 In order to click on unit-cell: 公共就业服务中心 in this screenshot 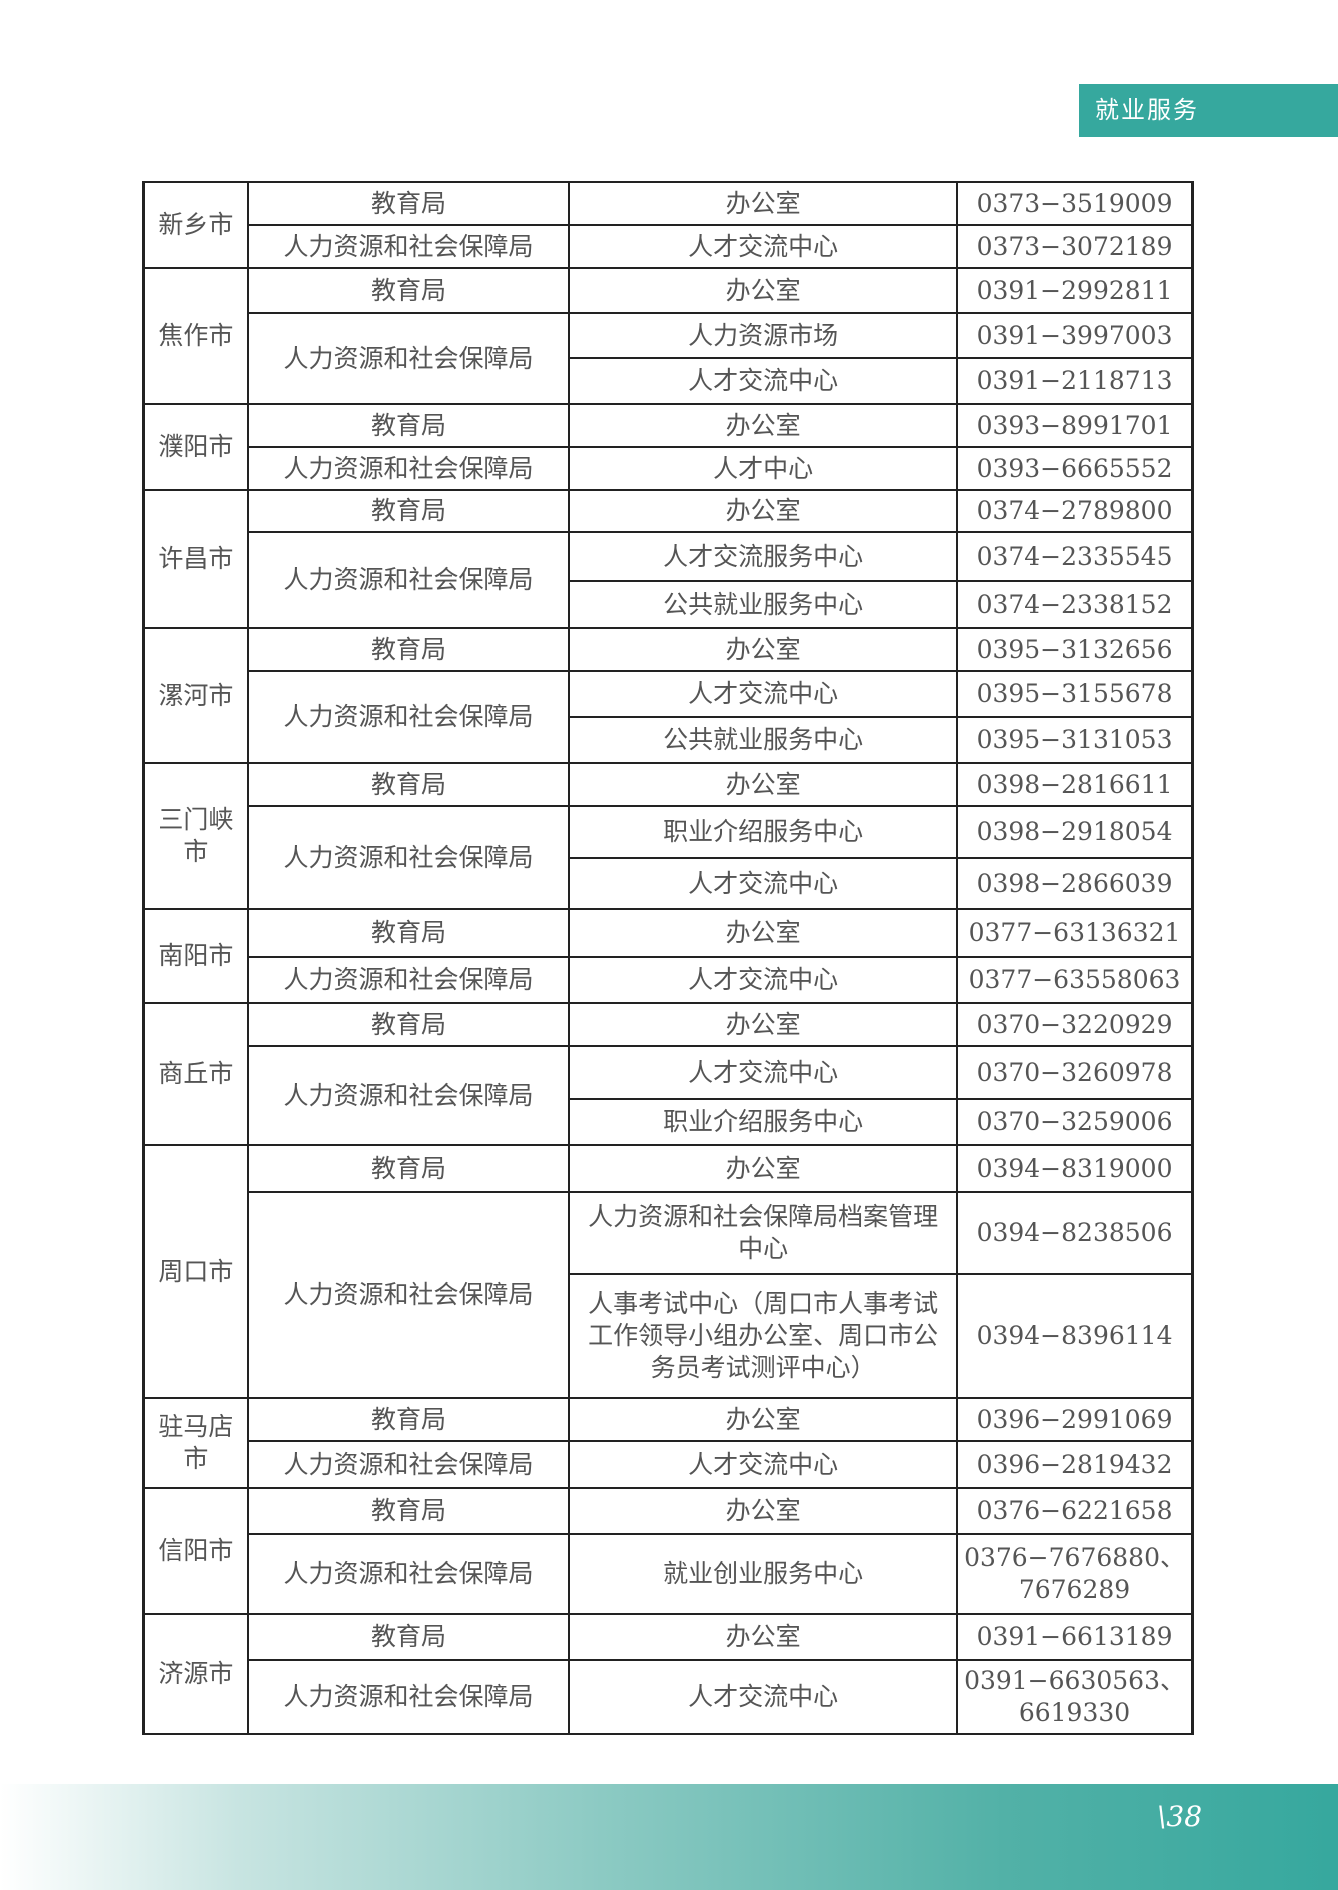, I will do `click(763, 740)`.